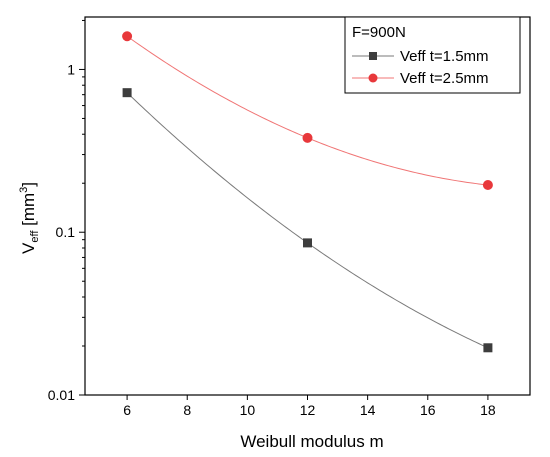 The width and height of the screenshot is (550, 457). Describe the element at coordinates (379, 32) in the screenshot. I see `legend-title: F=900N` at that location.